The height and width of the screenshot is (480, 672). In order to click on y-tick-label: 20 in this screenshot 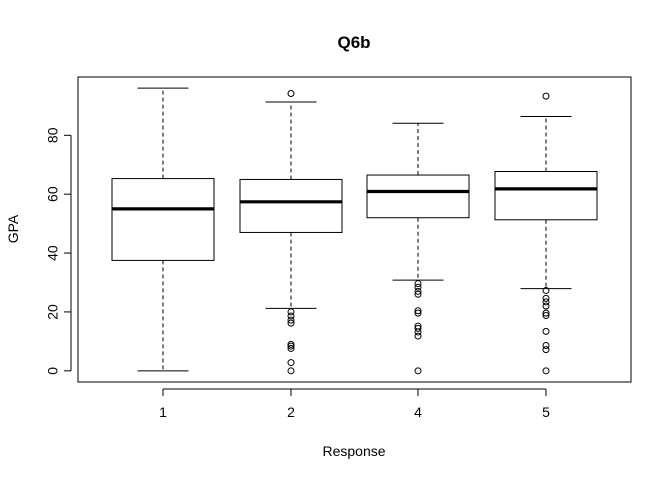, I will do `click(53, 312)`.